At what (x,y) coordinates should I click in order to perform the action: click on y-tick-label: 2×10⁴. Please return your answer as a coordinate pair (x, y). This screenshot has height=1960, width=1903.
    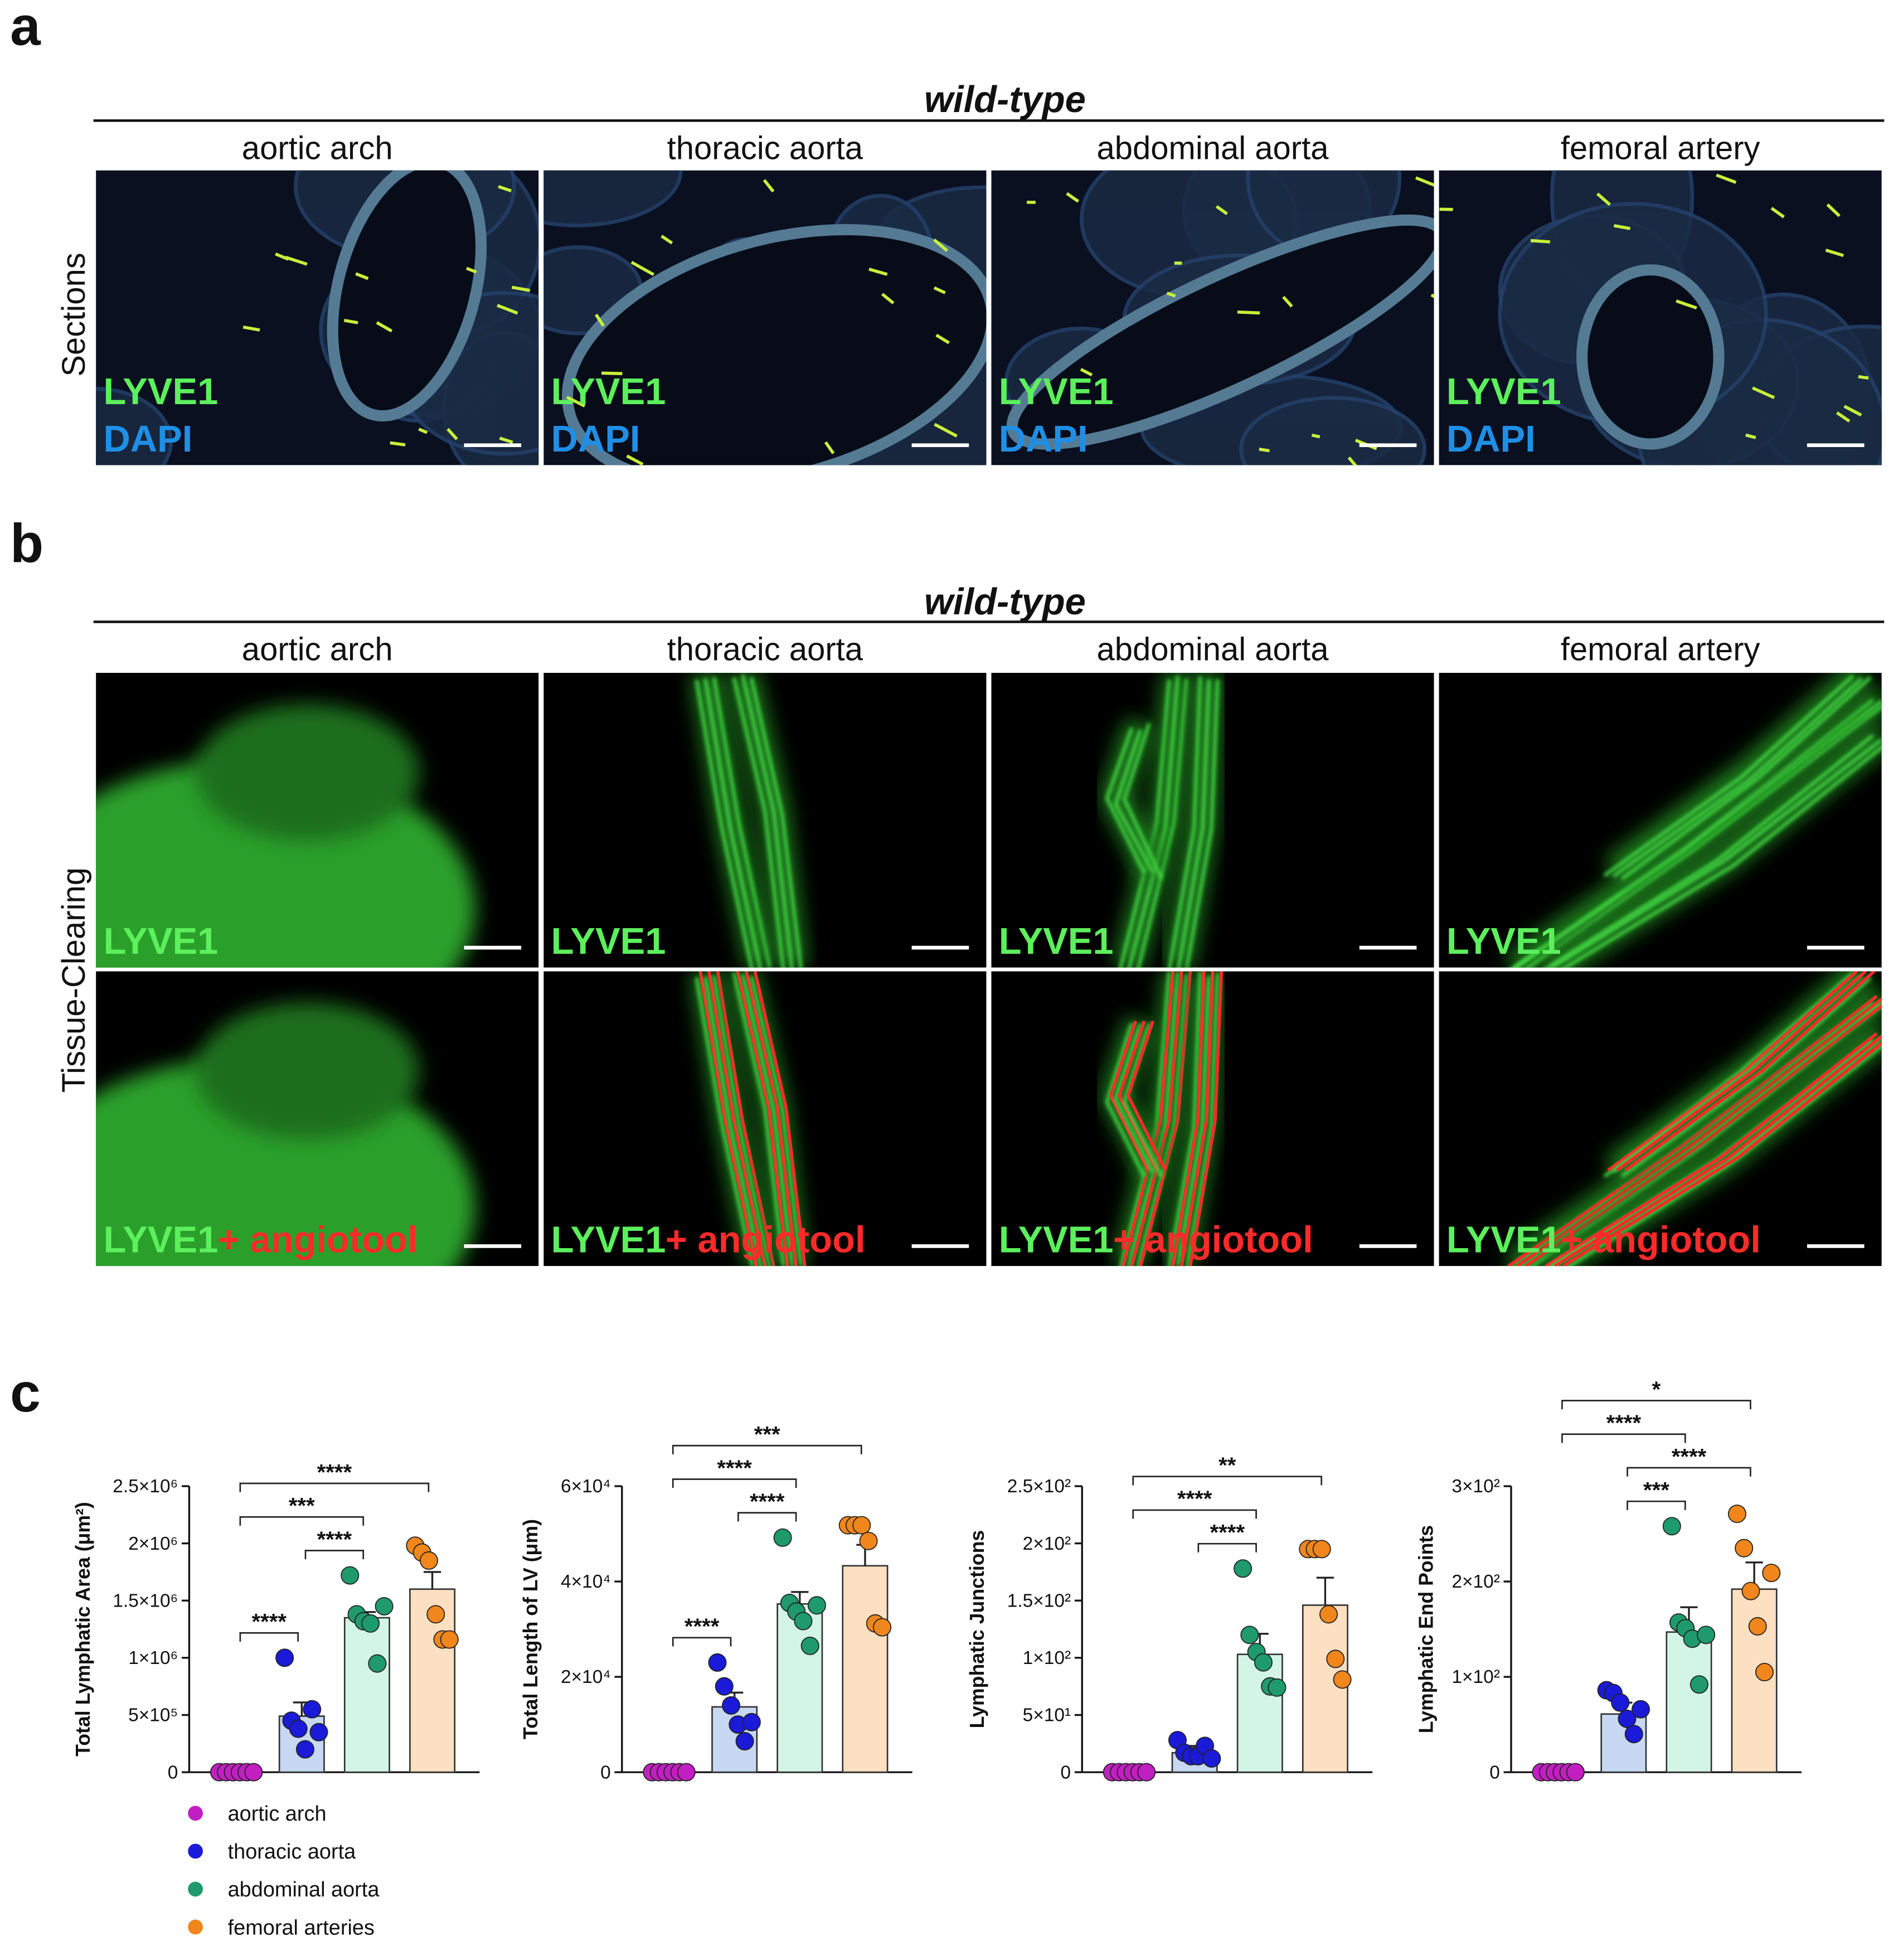
    Looking at the image, I should click on (586, 1677).